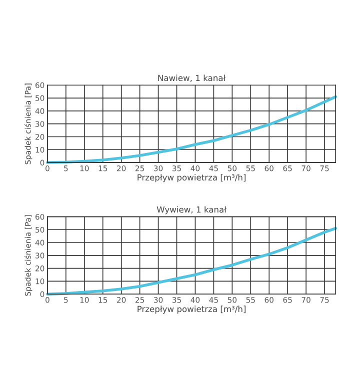 The width and height of the screenshot is (339, 387). Describe the element at coordinates (191, 210) in the screenshot. I see `chart-title: Wywiew, 1 kanał` at that location.